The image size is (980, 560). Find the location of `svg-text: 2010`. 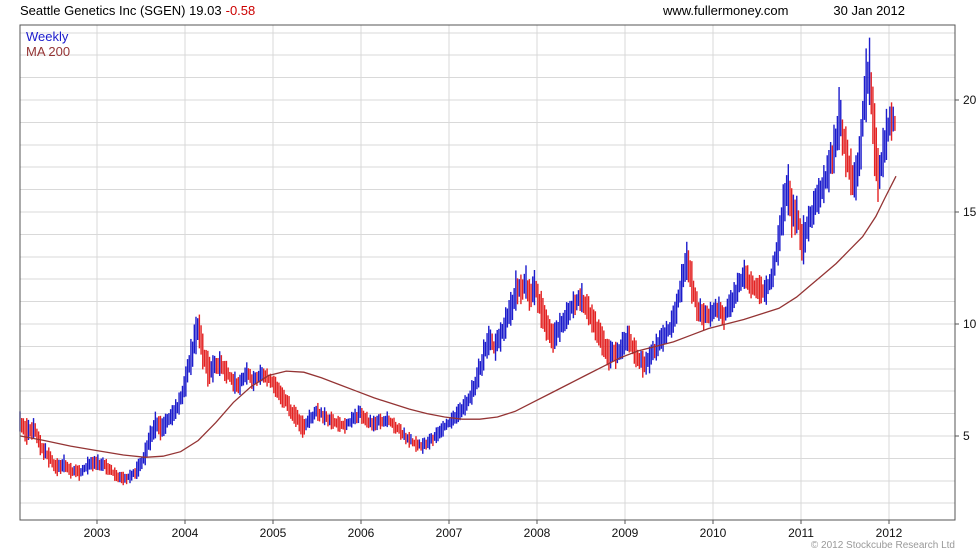

svg-text: 2010 is located at coordinates (713, 533).